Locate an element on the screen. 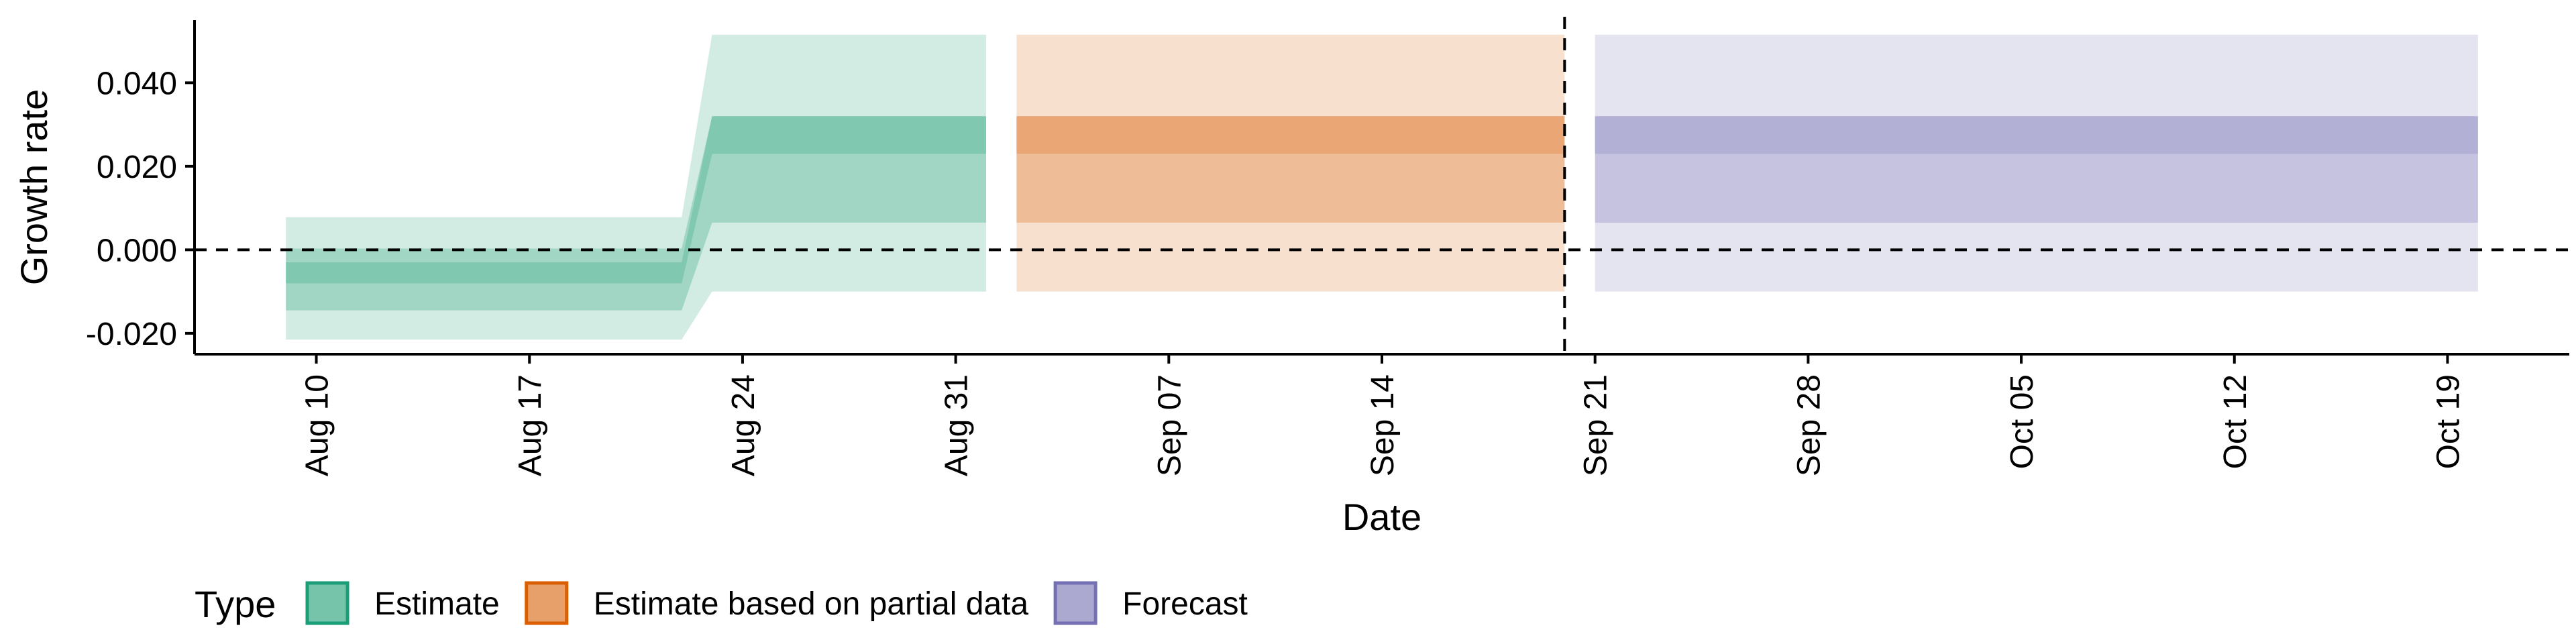 The image size is (2576, 644). y-tick-label: 0.040 is located at coordinates (137, 83).